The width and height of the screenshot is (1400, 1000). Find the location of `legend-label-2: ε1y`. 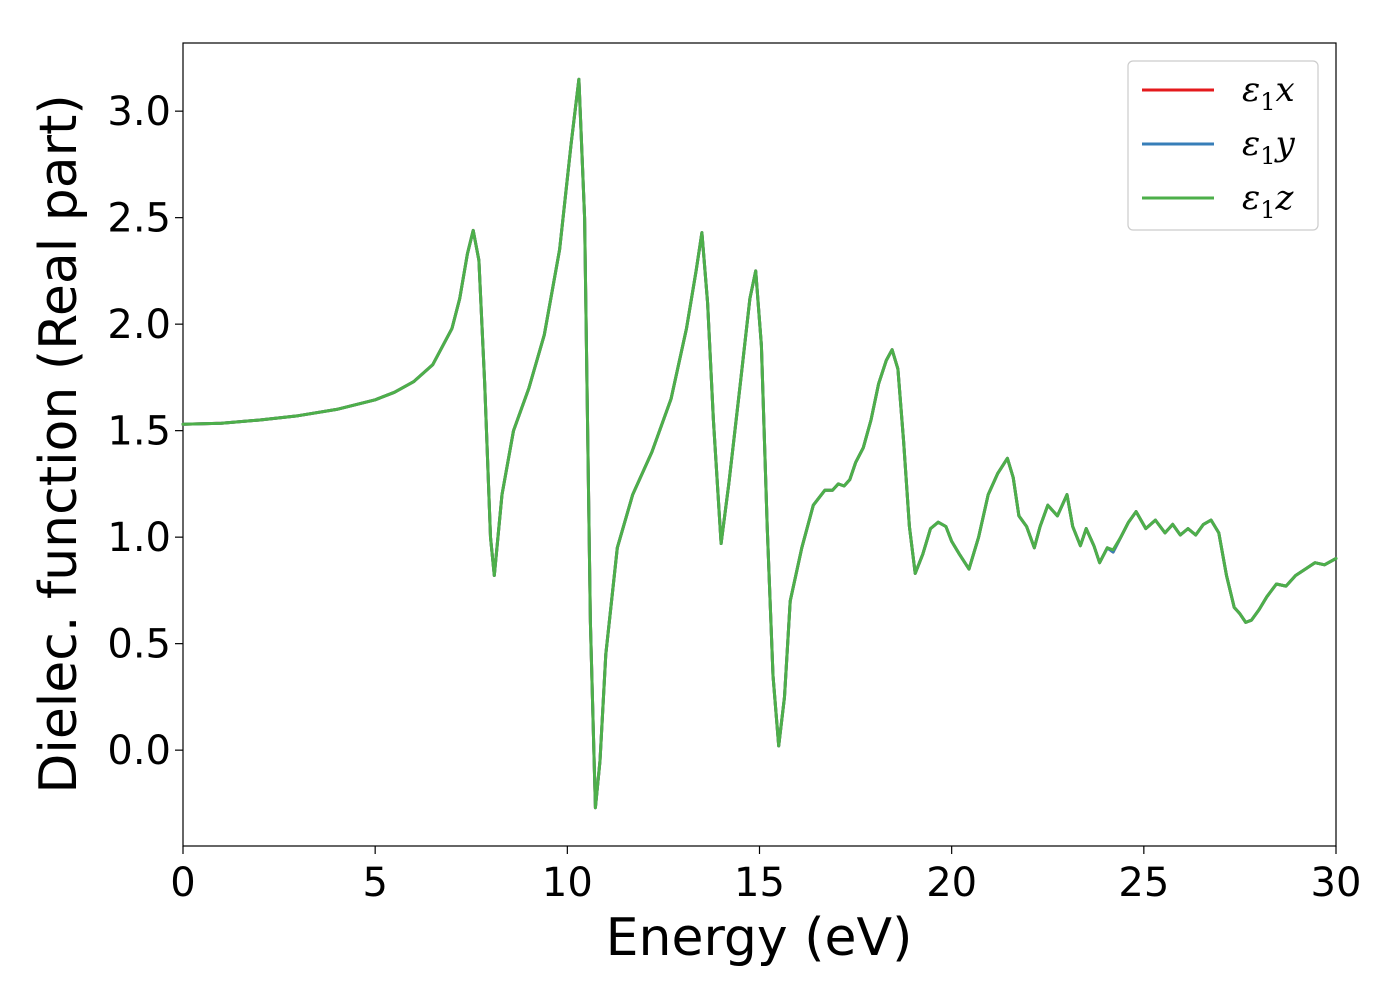

legend-label-2: ε1y is located at coordinates (1269, 147).